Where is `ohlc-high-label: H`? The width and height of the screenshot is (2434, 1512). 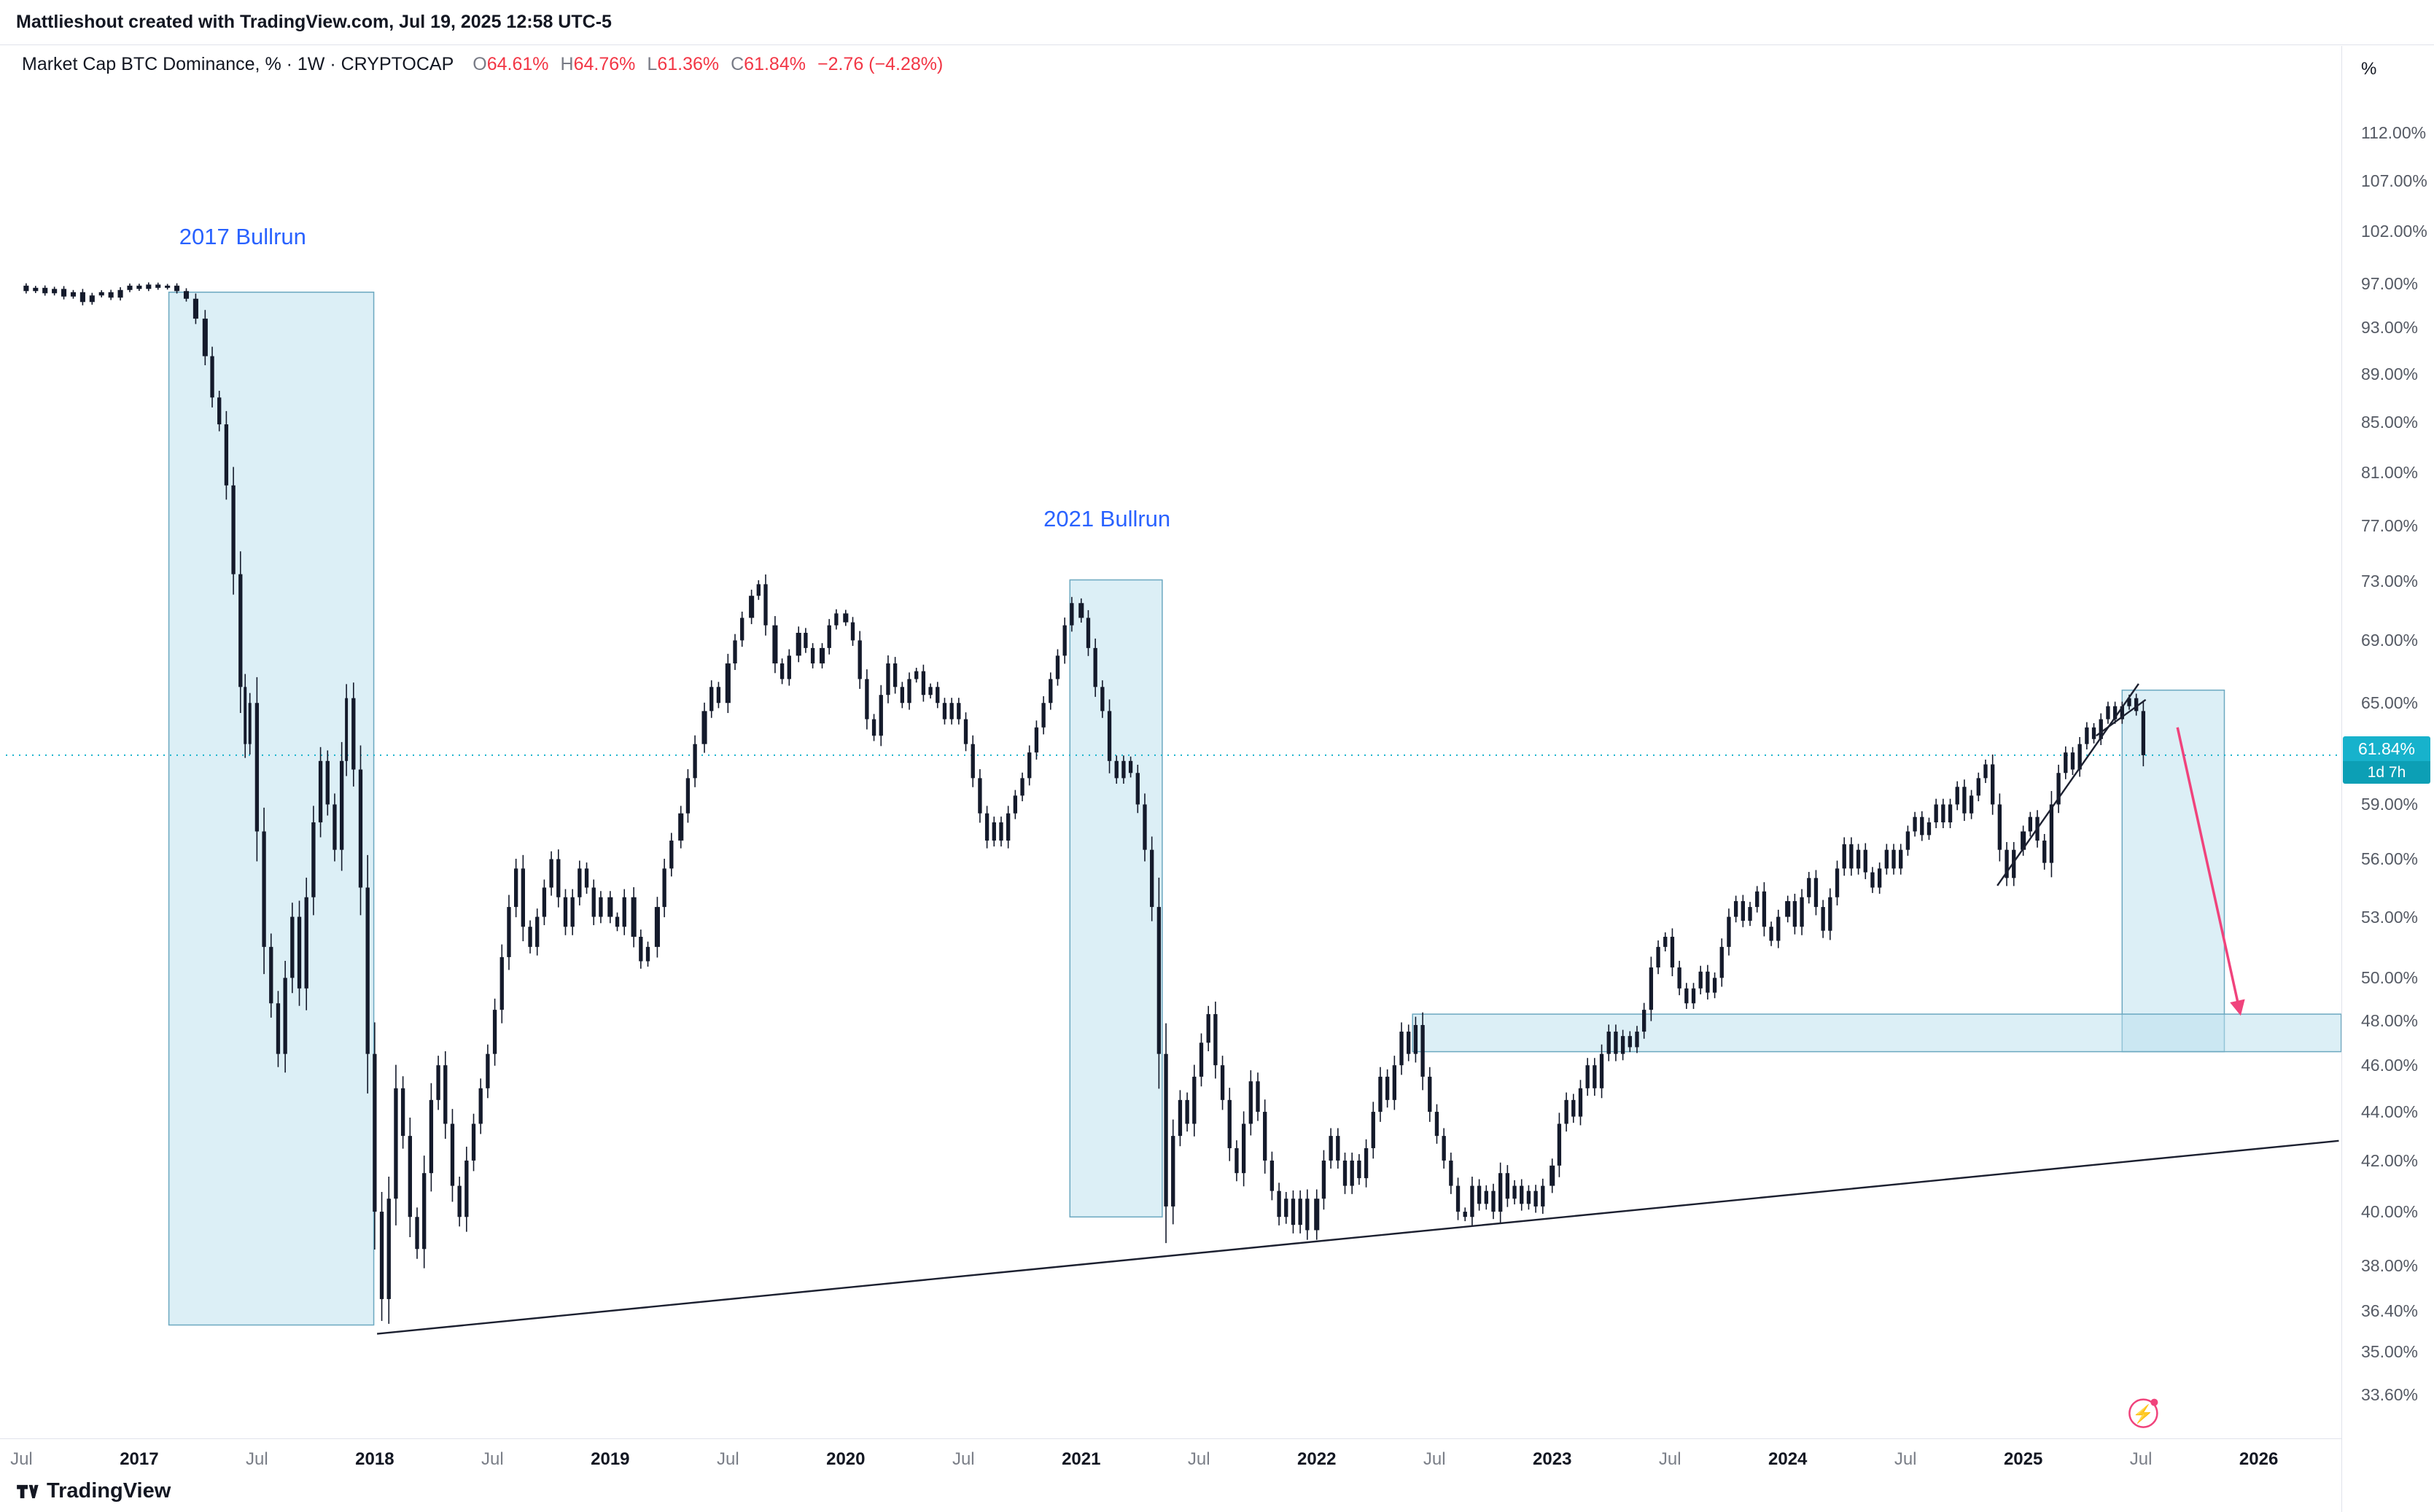 ohlc-high-label: H is located at coordinates (567, 64).